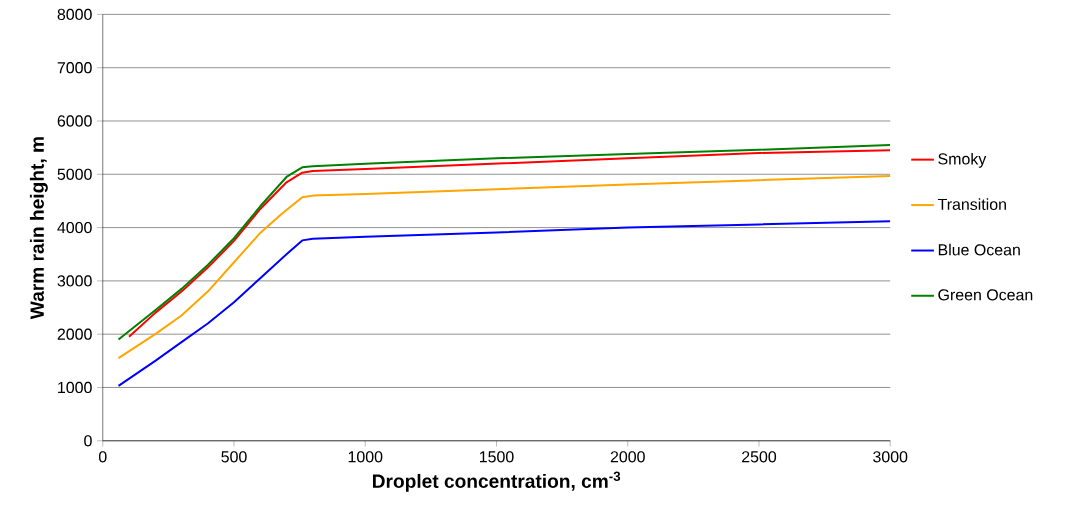 Image resolution: width=1065 pixels, height=512 pixels. I want to click on x-tick-label: 2500, so click(759, 457).